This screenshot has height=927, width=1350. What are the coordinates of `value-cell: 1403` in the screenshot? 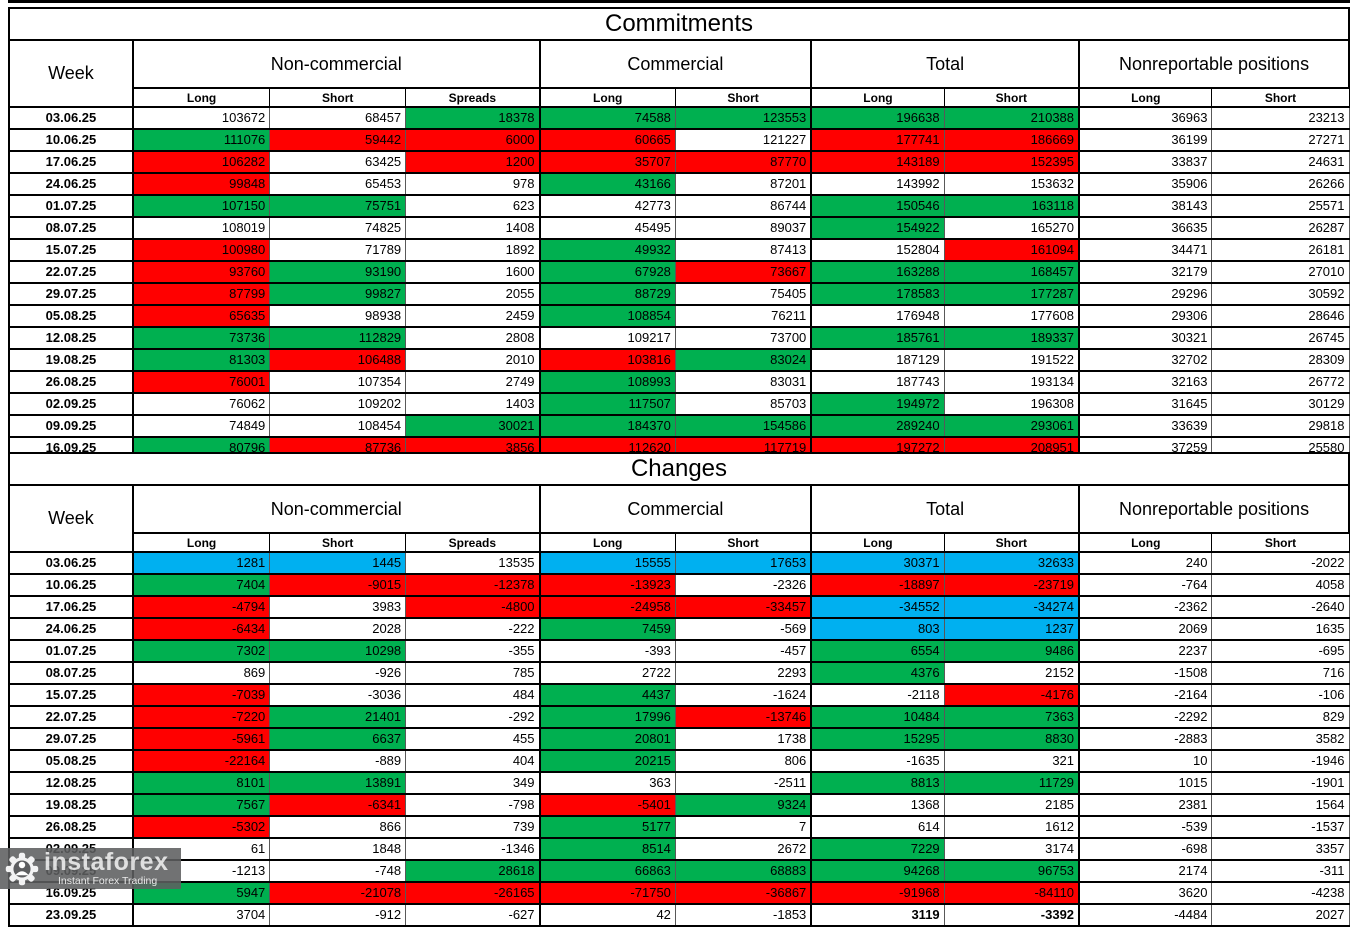 It's located at (473, 404).